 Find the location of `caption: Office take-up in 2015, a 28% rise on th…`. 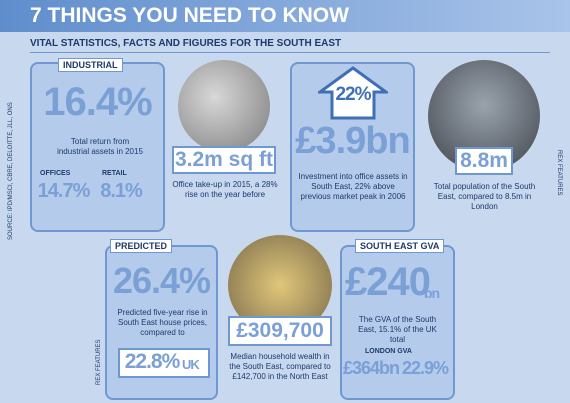

caption: Office take-up in 2015, a 28% rise on th… is located at coordinates (225, 189).